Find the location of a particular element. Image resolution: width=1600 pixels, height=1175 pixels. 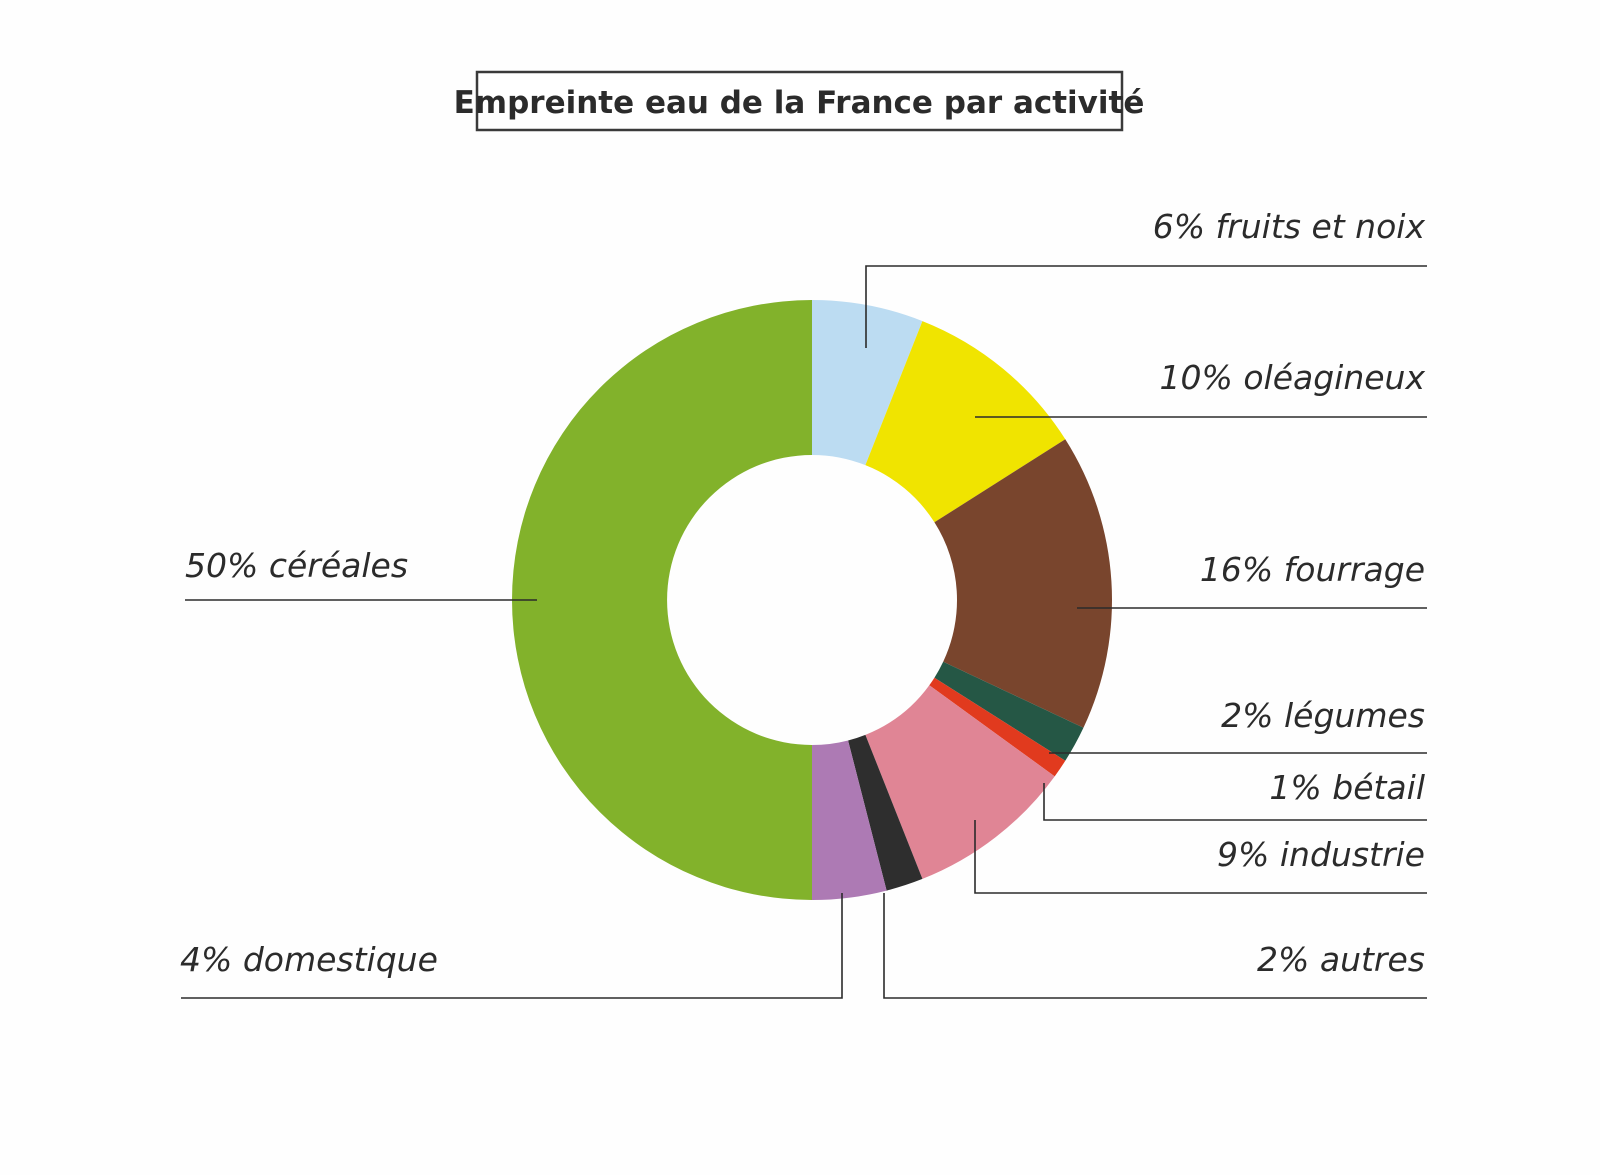

label-legumes: 2% légumes is located at coordinates (1323, 715).